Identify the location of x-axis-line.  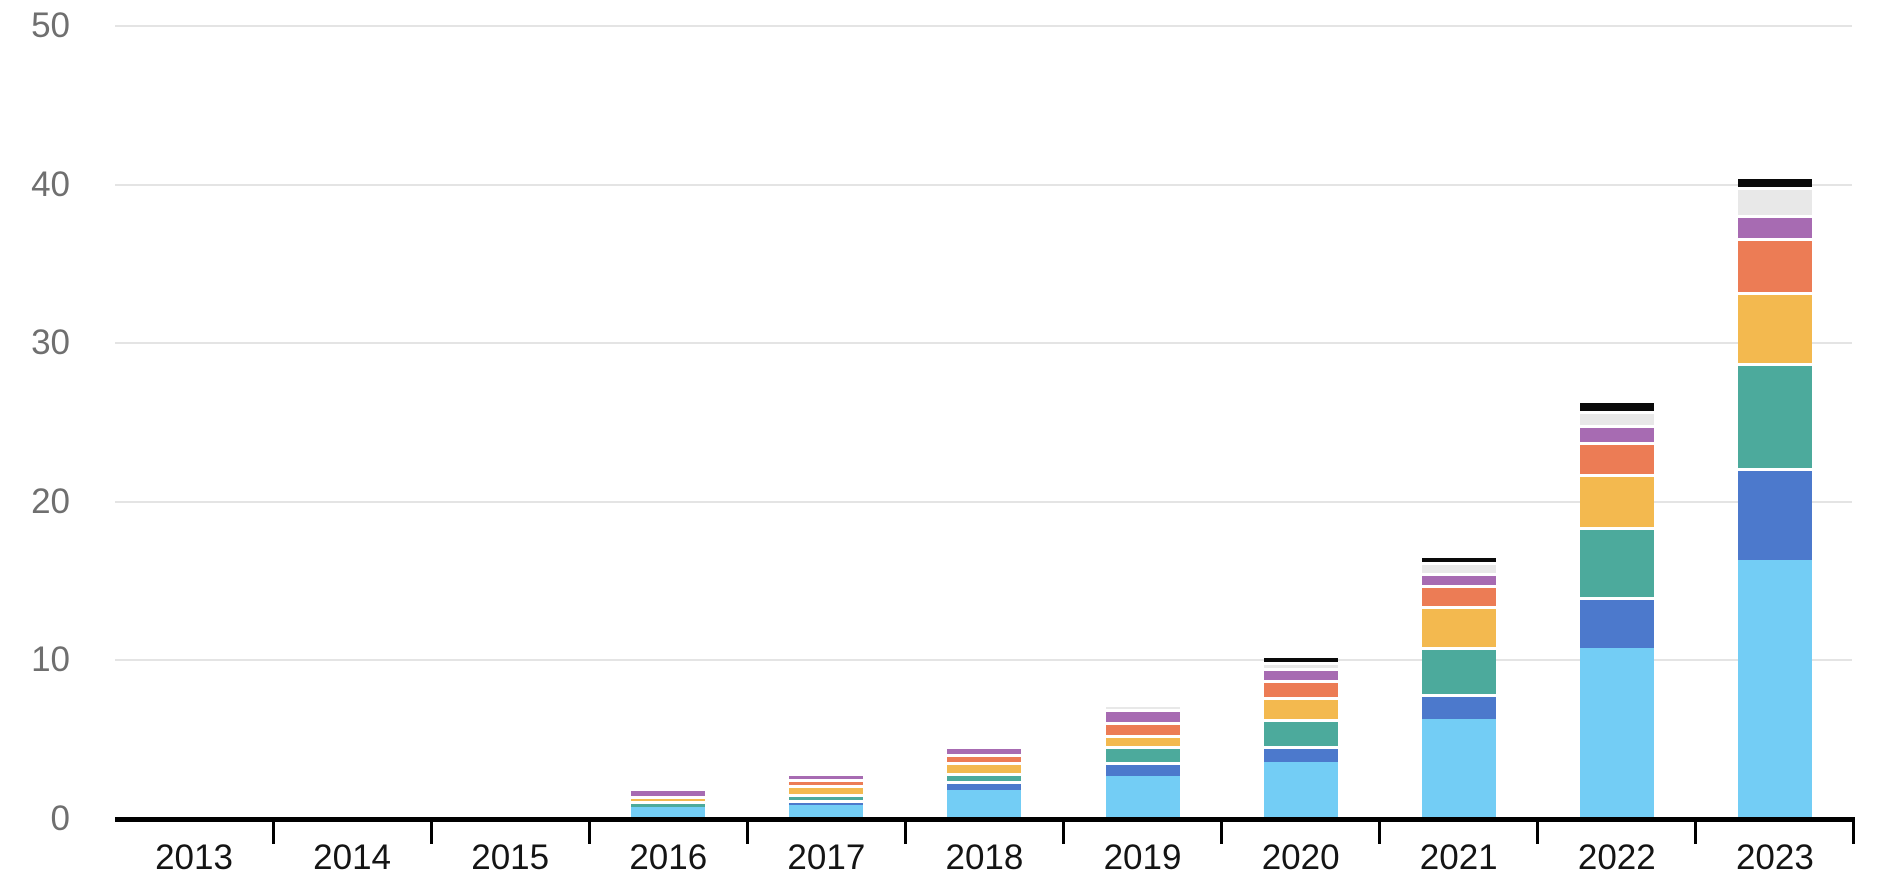
(983, 819).